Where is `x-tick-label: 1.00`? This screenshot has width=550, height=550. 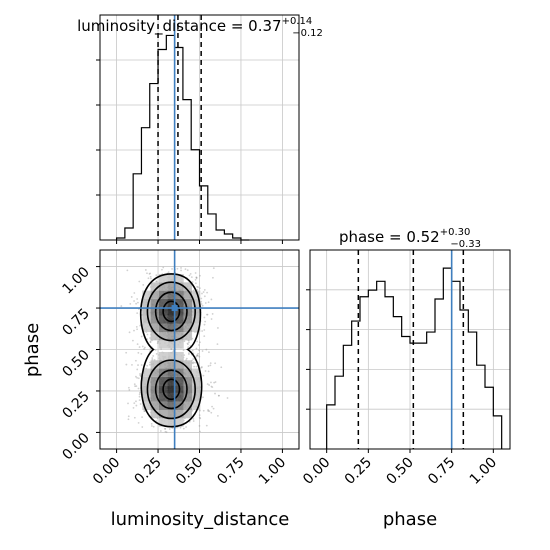
x-tick-label: 1.00 is located at coordinates (483, 471).